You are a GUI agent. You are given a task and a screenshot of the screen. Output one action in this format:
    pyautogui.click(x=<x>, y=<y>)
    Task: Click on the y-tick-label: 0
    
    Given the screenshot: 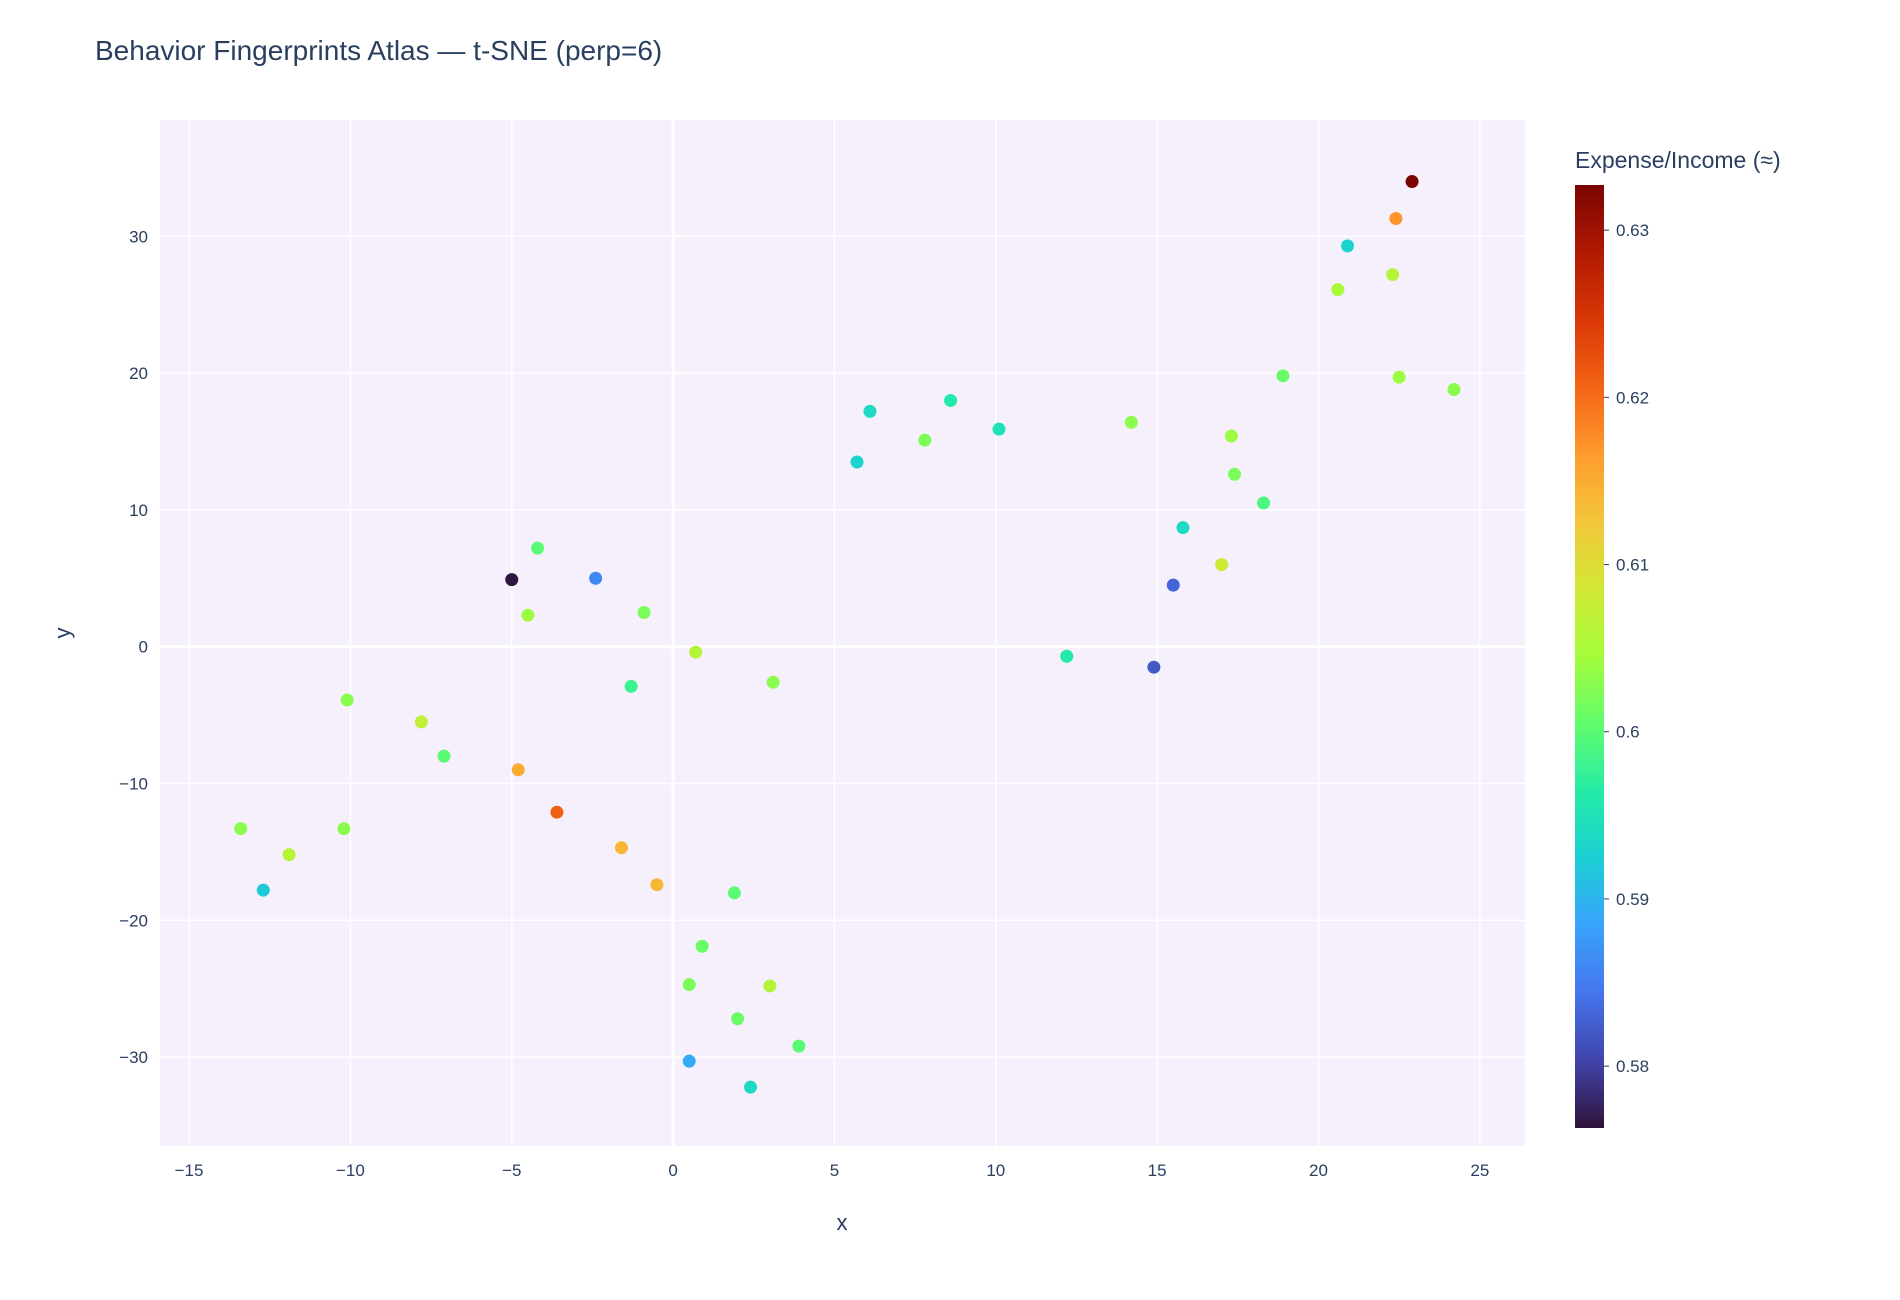 What is the action you would take?
    pyautogui.click(x=143, y=647)
    